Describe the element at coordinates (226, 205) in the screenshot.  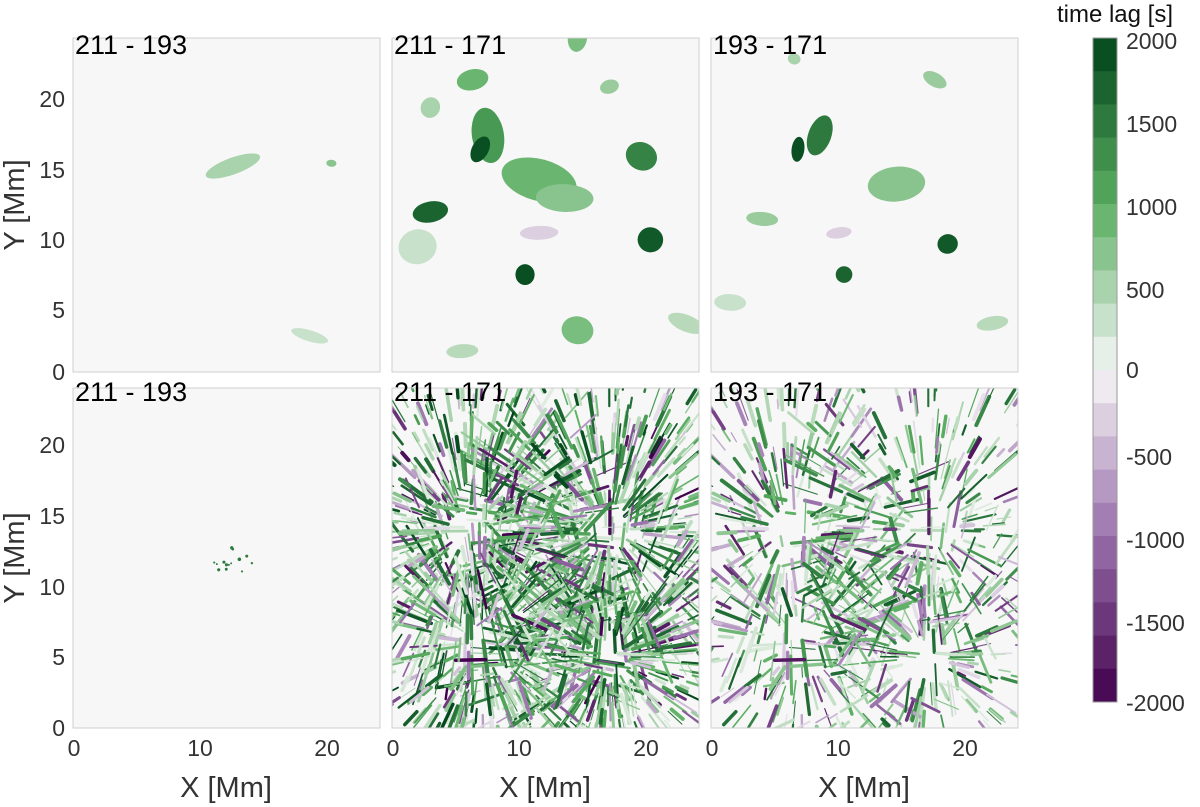
I see `panel-frame` at that location.